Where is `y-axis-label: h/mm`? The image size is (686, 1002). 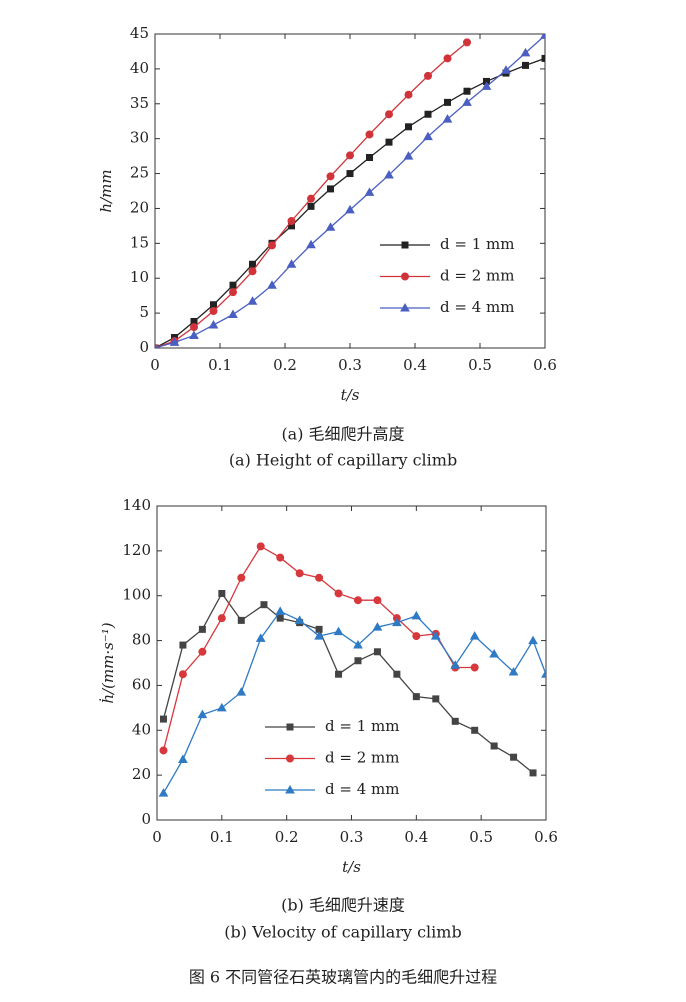
y-axis-label: h/mm is located at coordinates (106, 190).